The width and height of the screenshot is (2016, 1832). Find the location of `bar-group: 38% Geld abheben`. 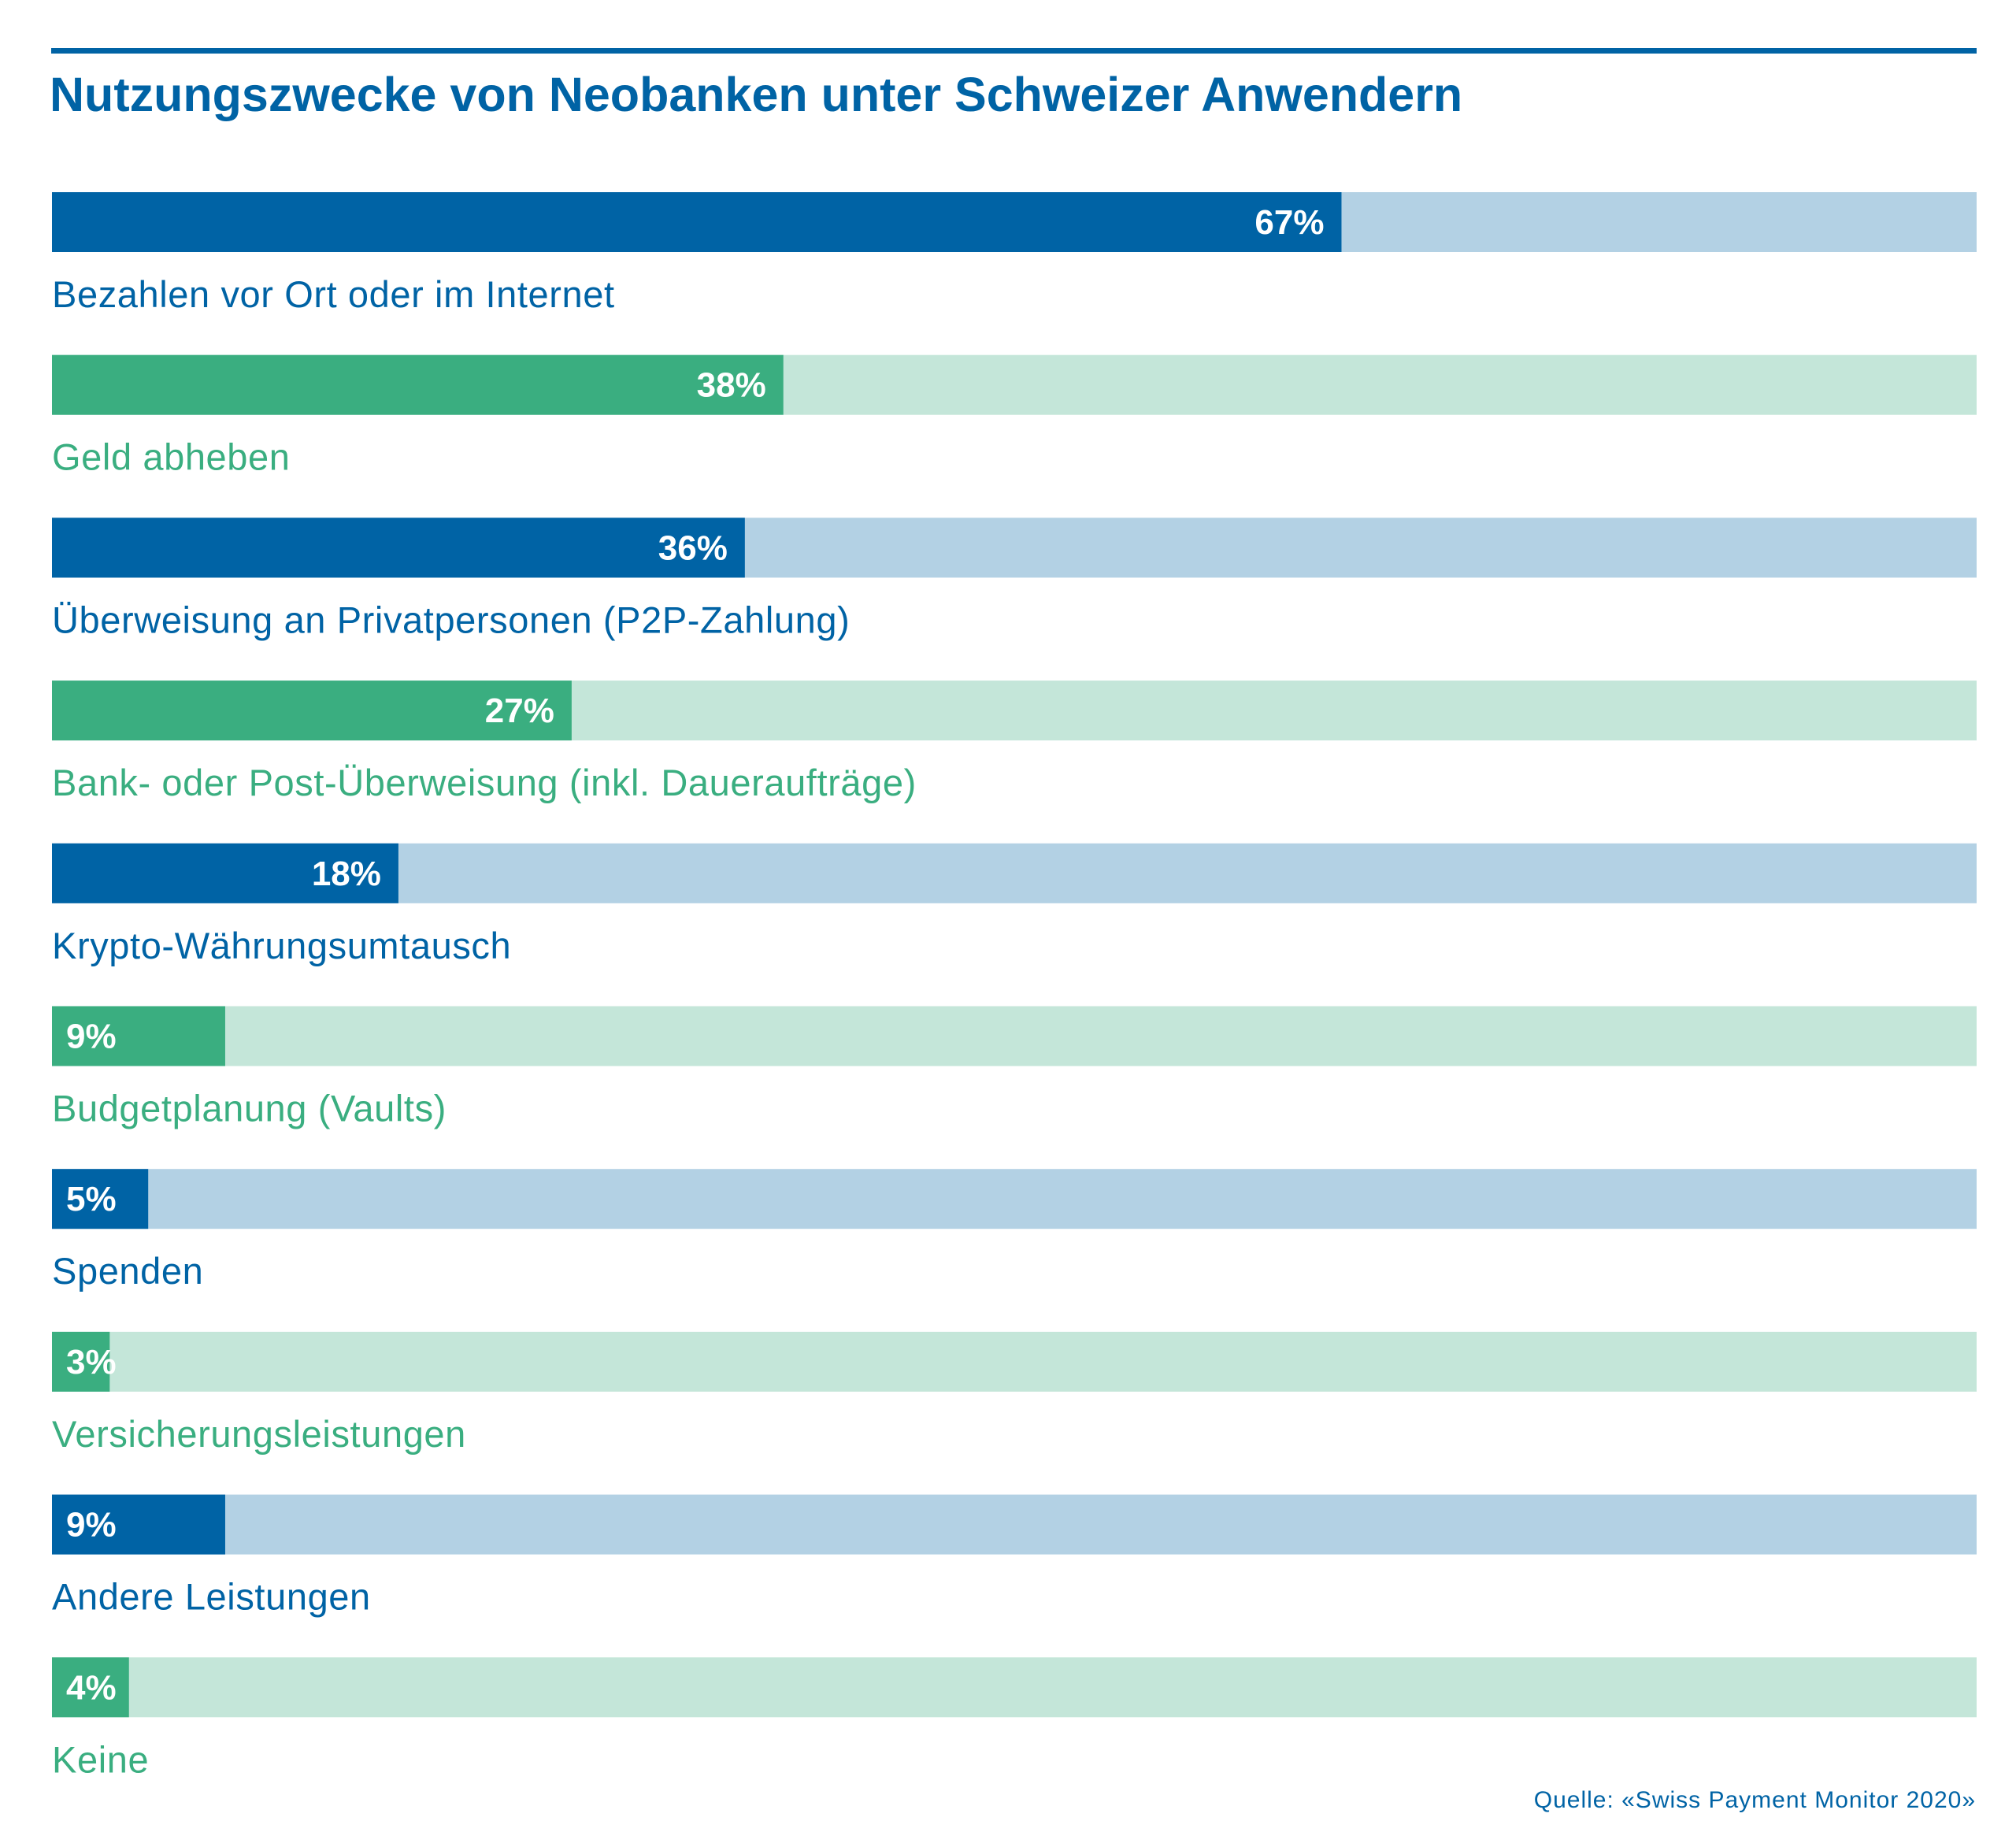

bar-group: 38% Geld abheben is located at coordinates (1014, 416).